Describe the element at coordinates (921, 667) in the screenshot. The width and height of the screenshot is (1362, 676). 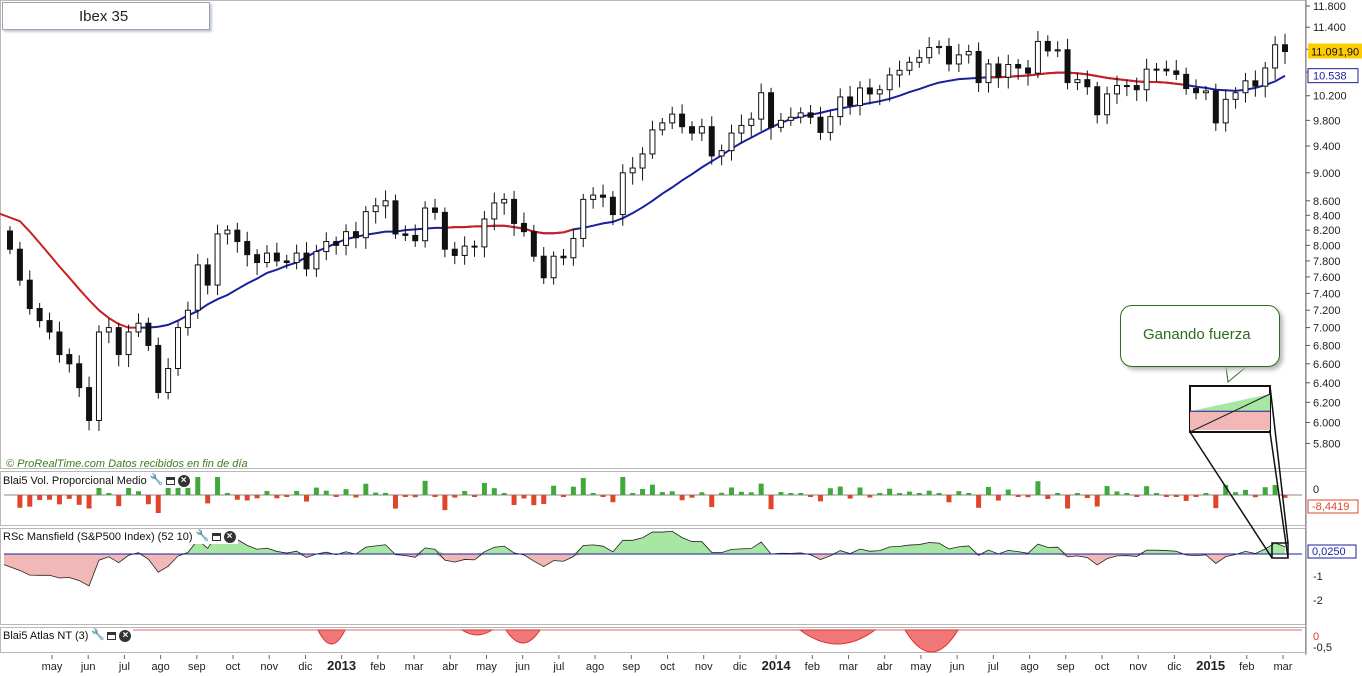
I see `time-tick-label: may` at that location.